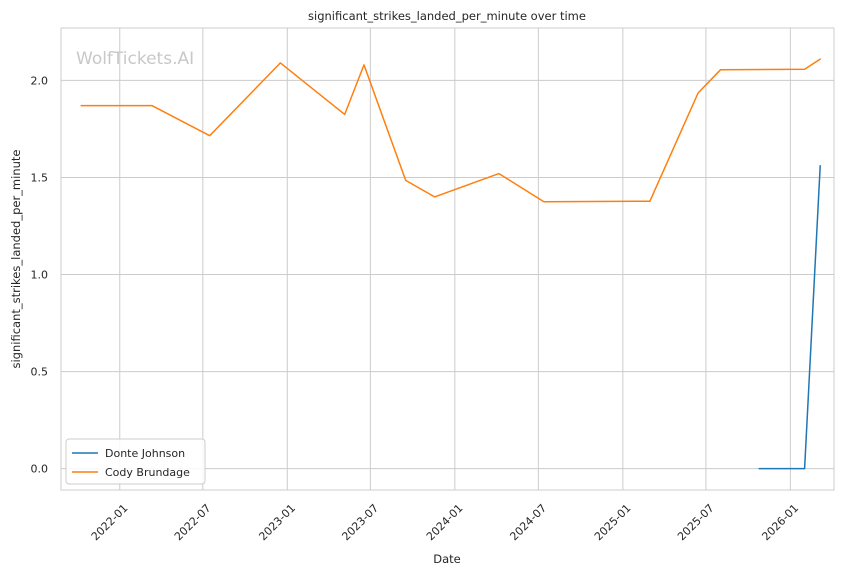 The width and height of the screenshot is (844, 575). Describe the element at coordinates (147, 472) in the screenshot. I see `legend-label-cody-brundage: Cody Brundage` at that location.